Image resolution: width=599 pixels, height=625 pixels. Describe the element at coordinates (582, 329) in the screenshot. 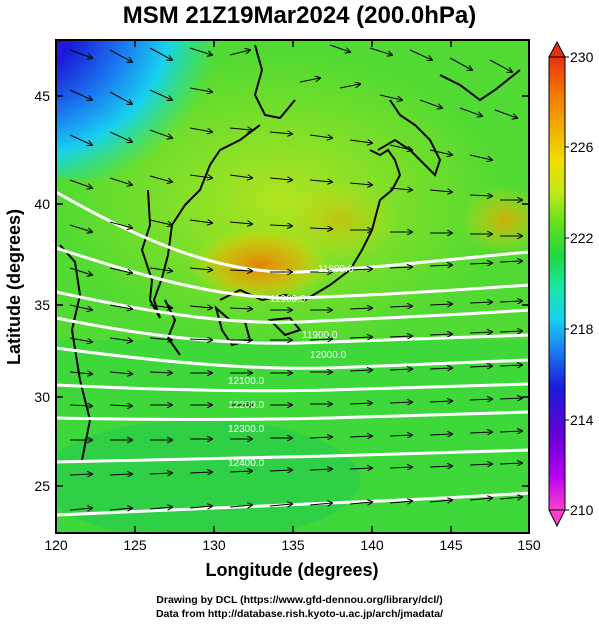

I see `colorbar-tick-label: 218` at that location.